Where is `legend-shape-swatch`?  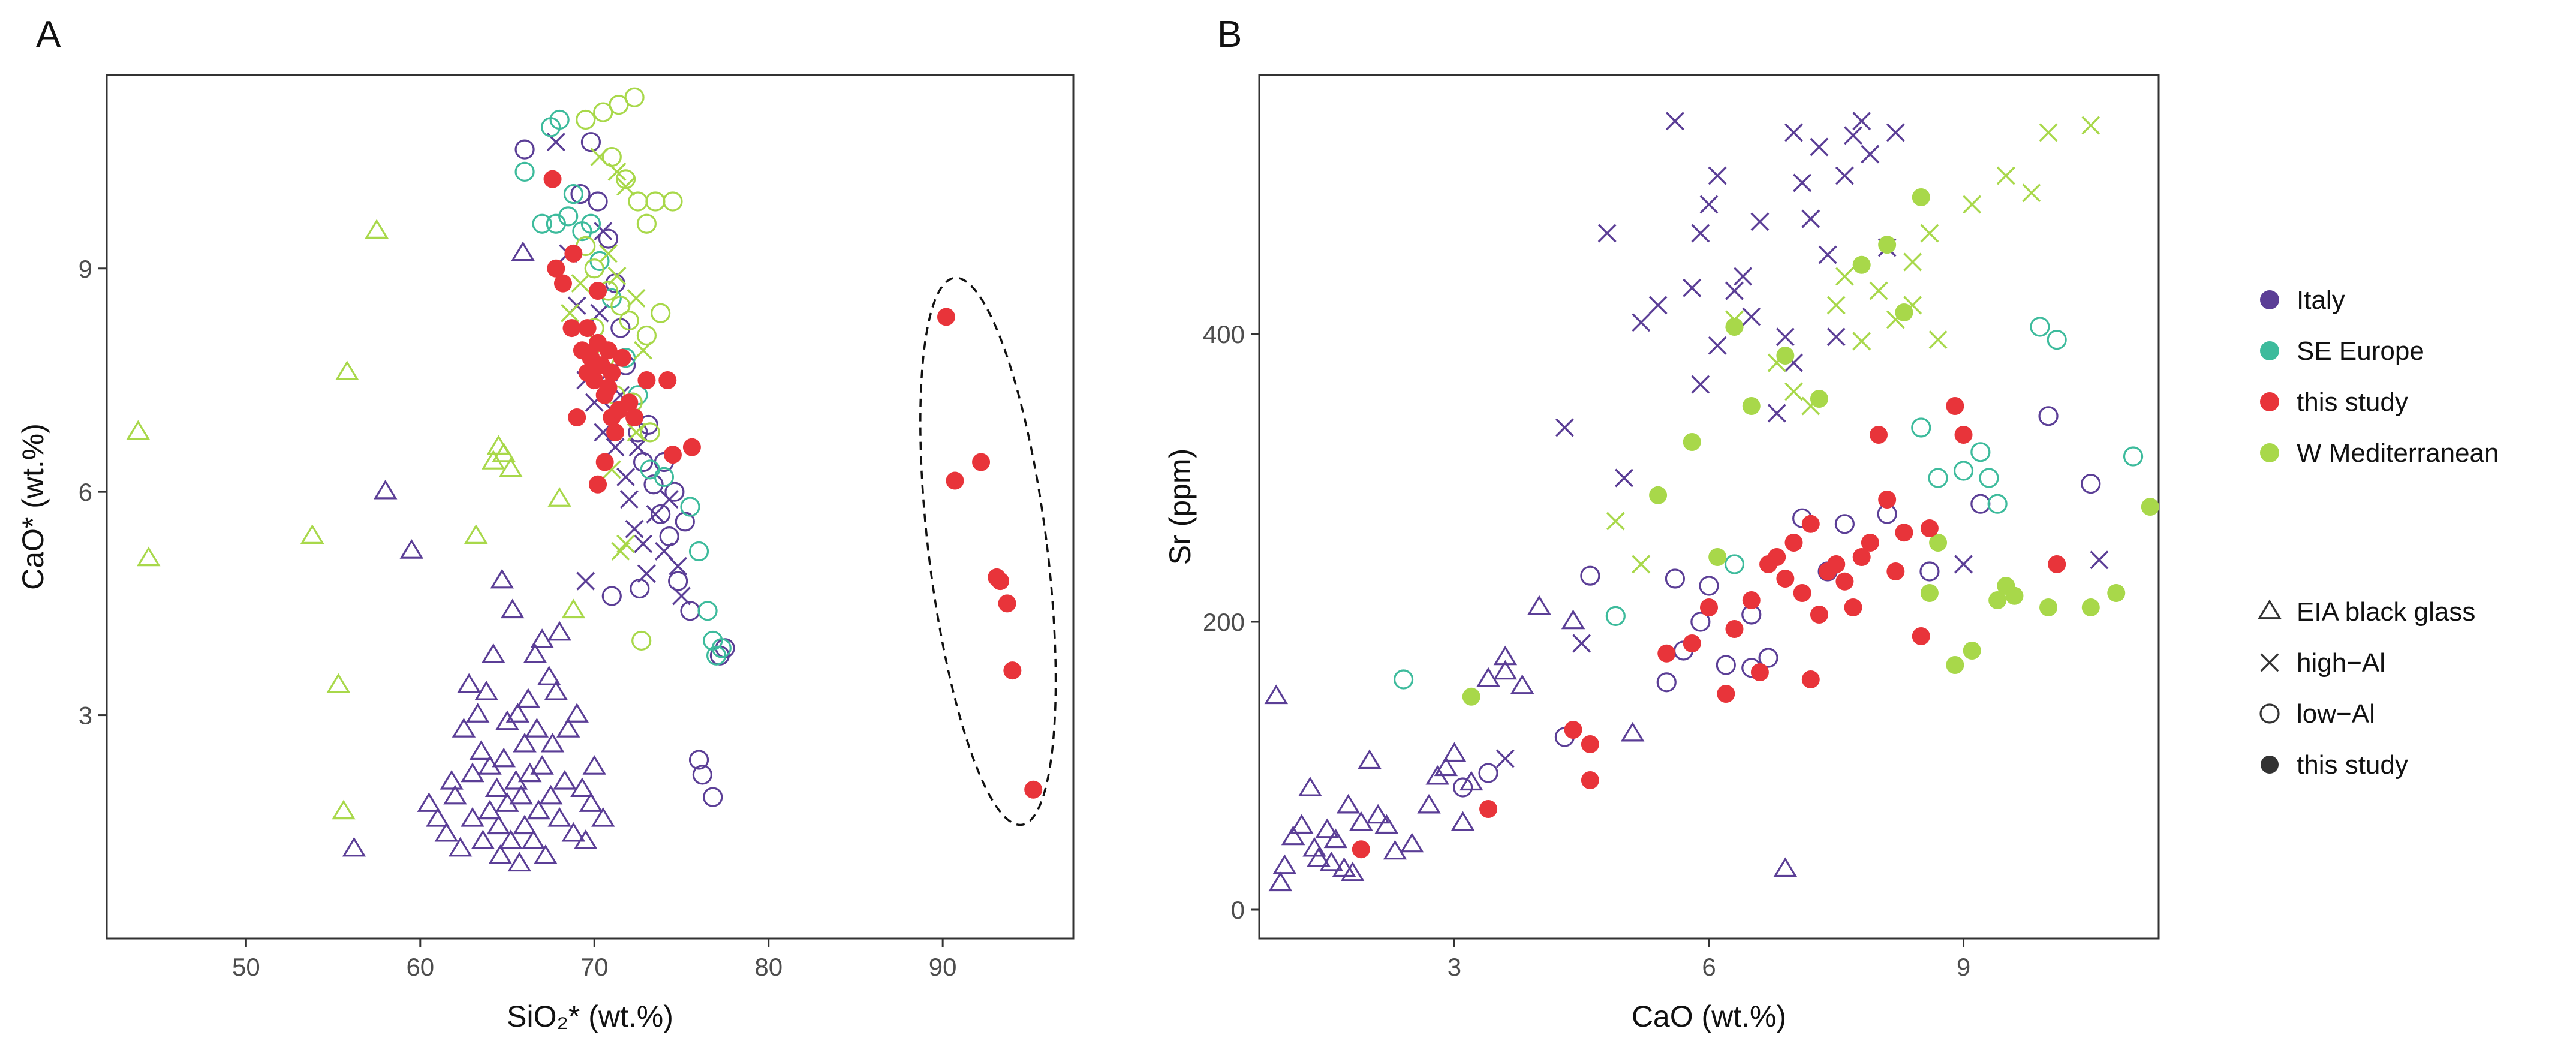 legend-shape-swatch is located at coordinates (2270, 765).